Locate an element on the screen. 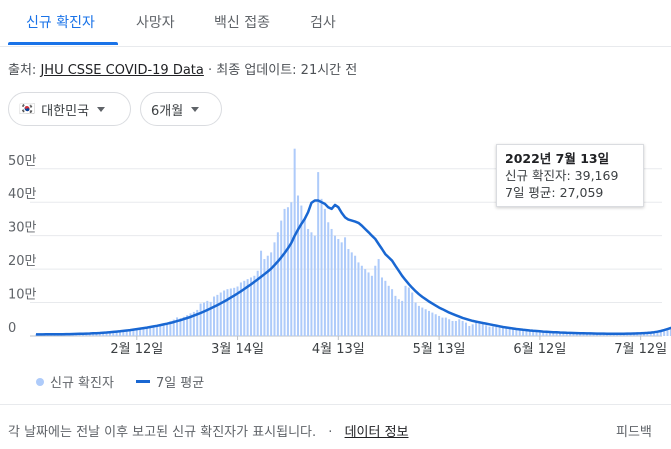 This screenshot has height=449, width=671. data-info-link: 데이터 정보 is located at coordinates (376, 432).